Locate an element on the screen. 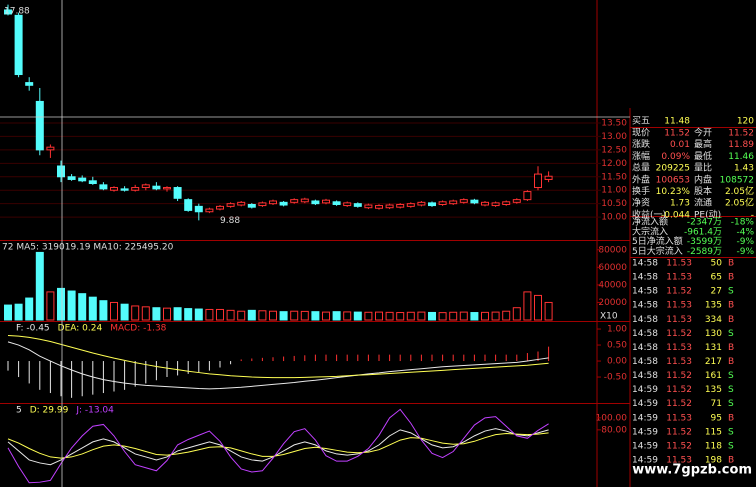 The width and height of the screenshot is (756, 487). panel-text: 161 is located at coordinates (713, 376).